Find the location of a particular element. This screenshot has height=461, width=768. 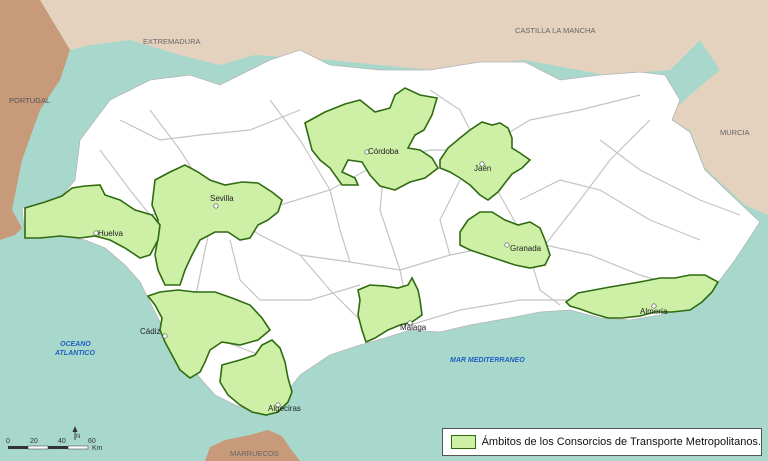

city-dot-huelva is located at coordinates (96, 233).